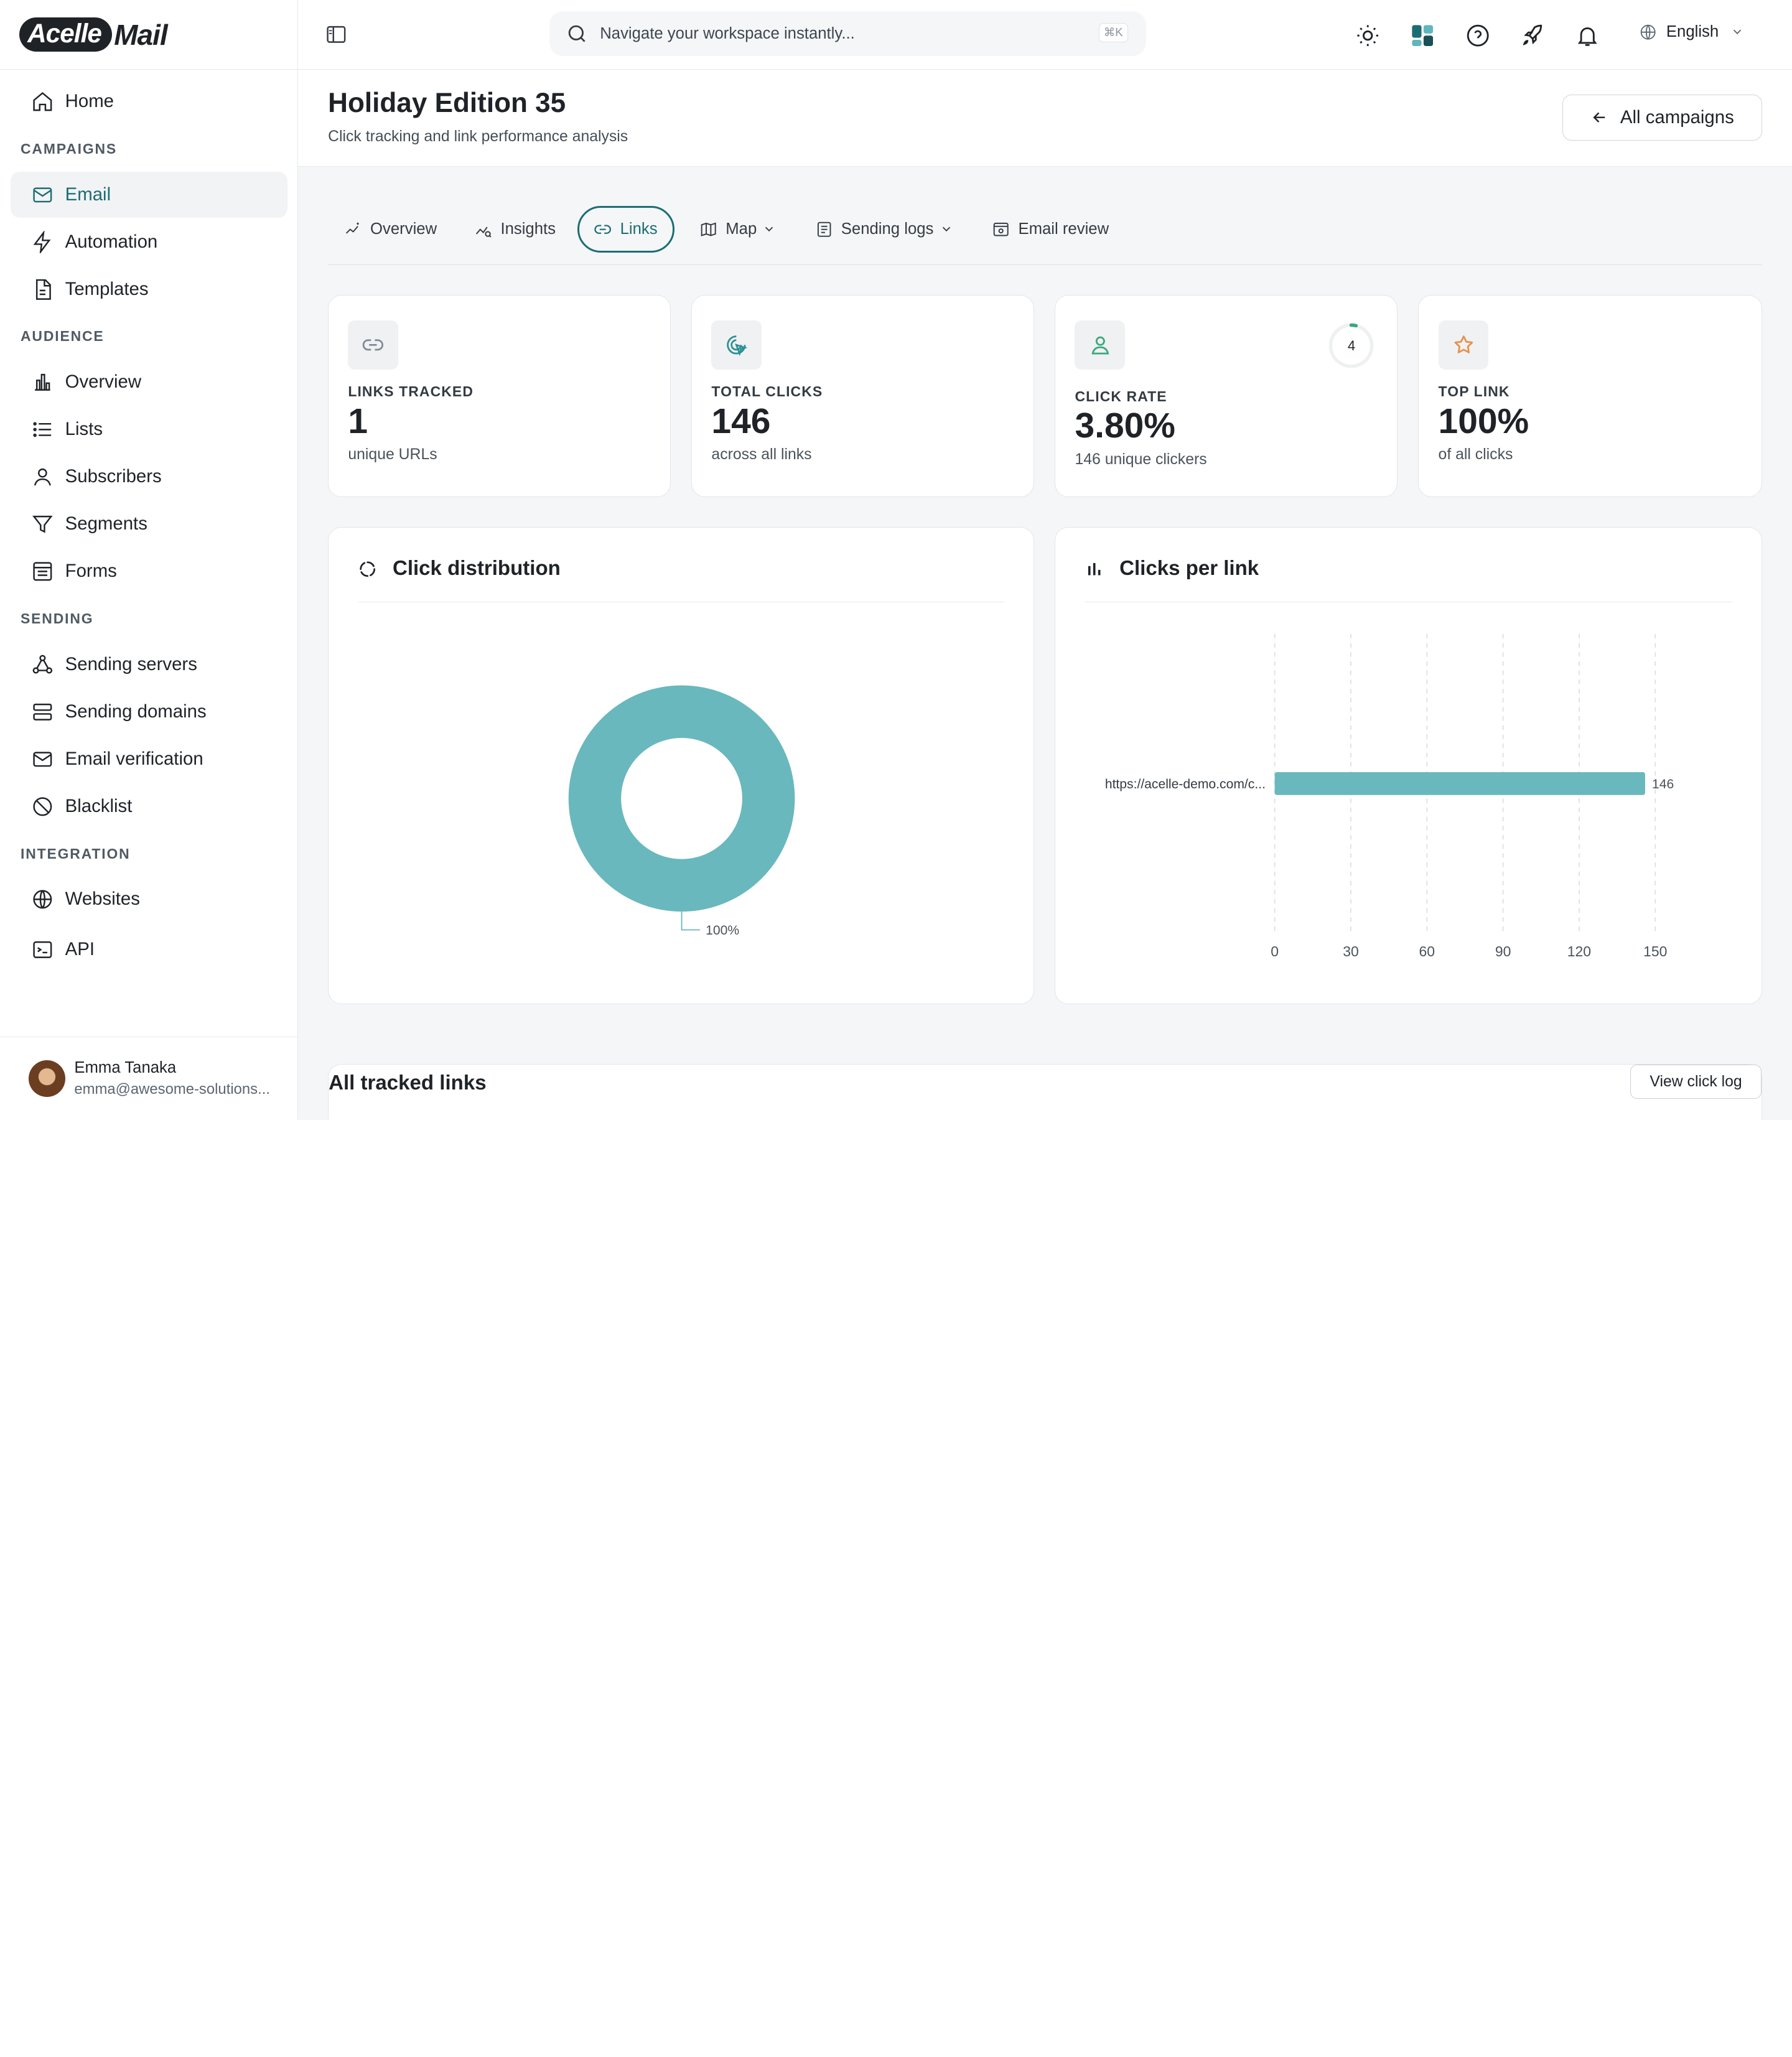 This screenshot has width=1792, height=2057. I want to click on sidebar-item-segments: Segments, so click(149, 524).